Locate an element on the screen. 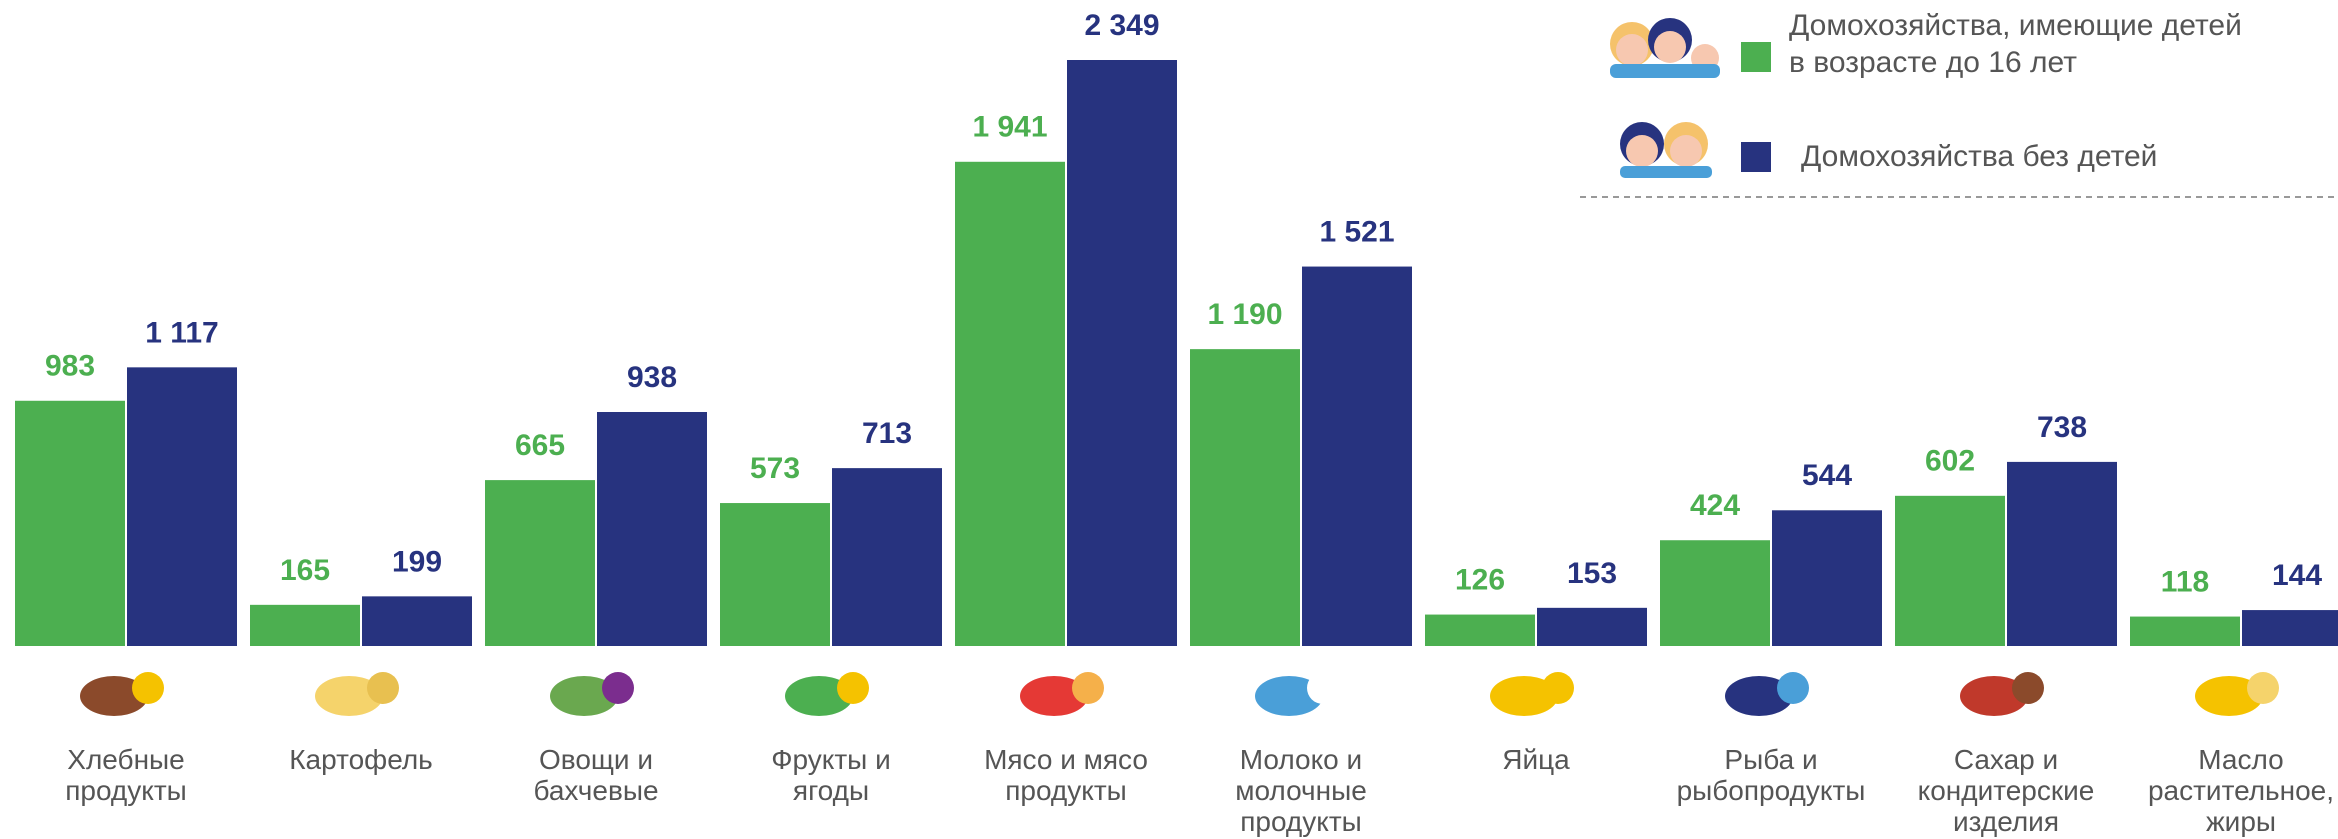 This screenshot has width=2338, height=839. value-label: 424 is located at coordinates (1715, 505).